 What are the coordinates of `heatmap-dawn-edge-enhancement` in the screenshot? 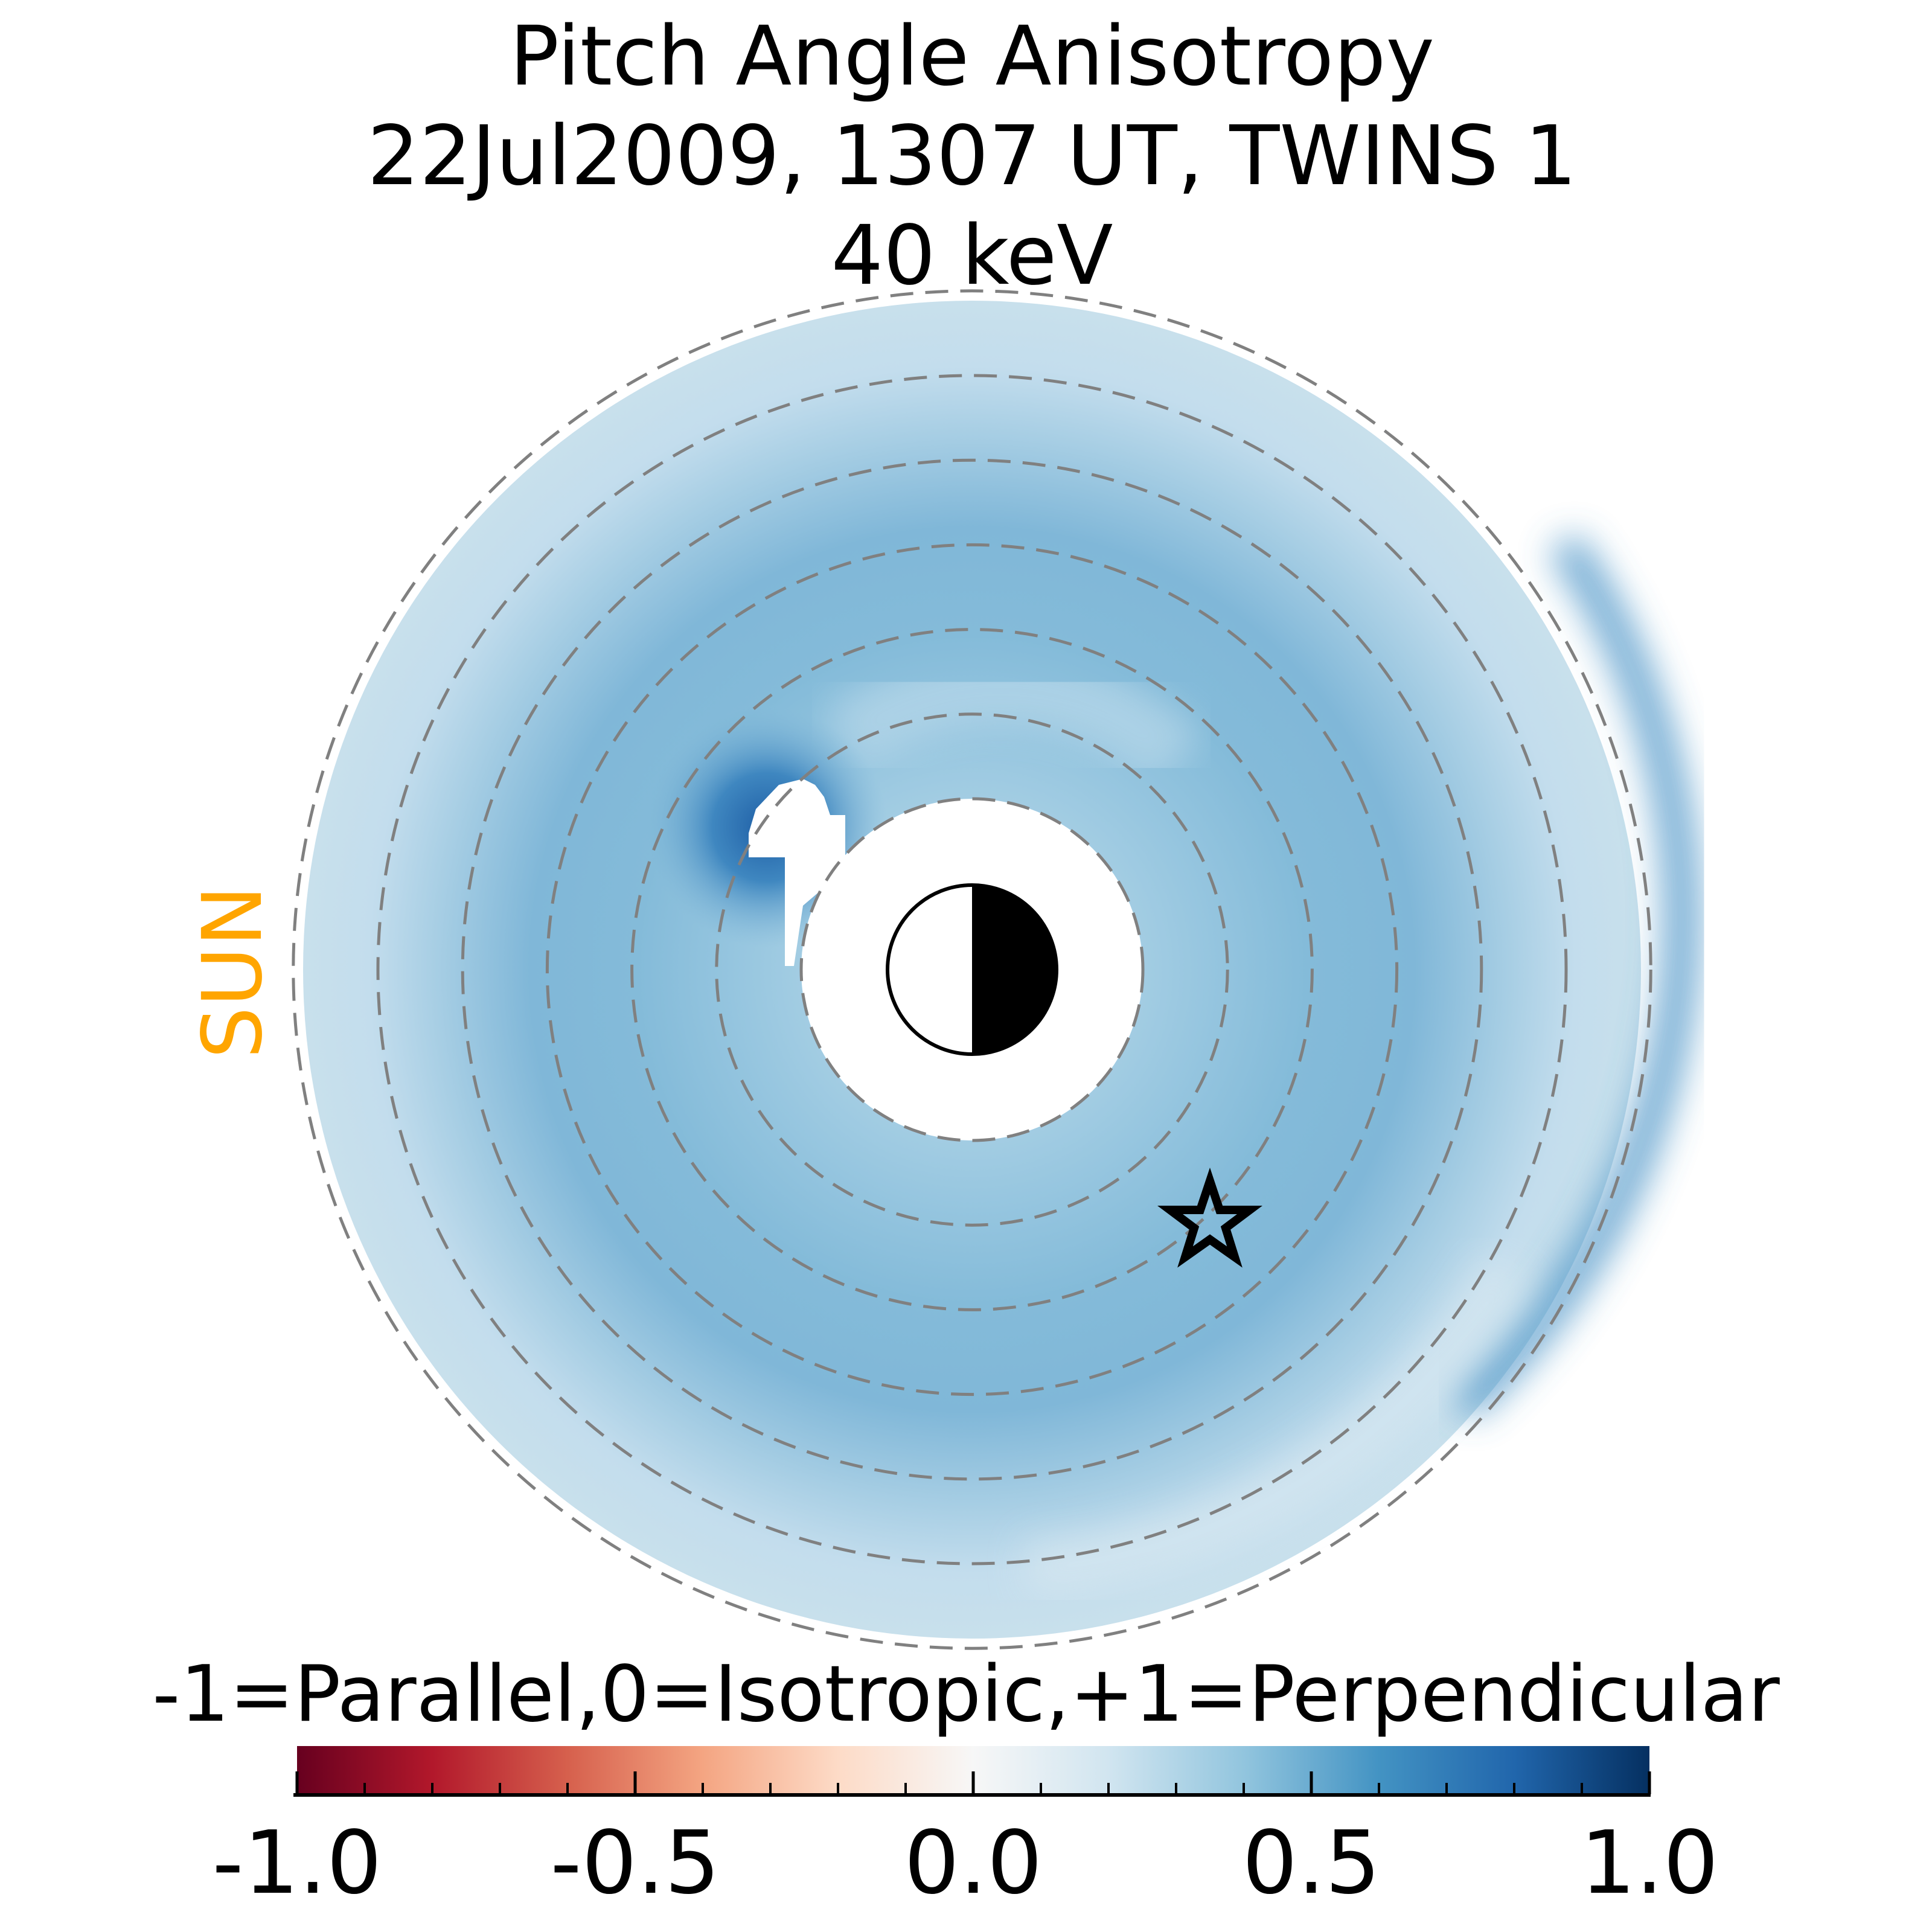 It's located at (1575, 977).